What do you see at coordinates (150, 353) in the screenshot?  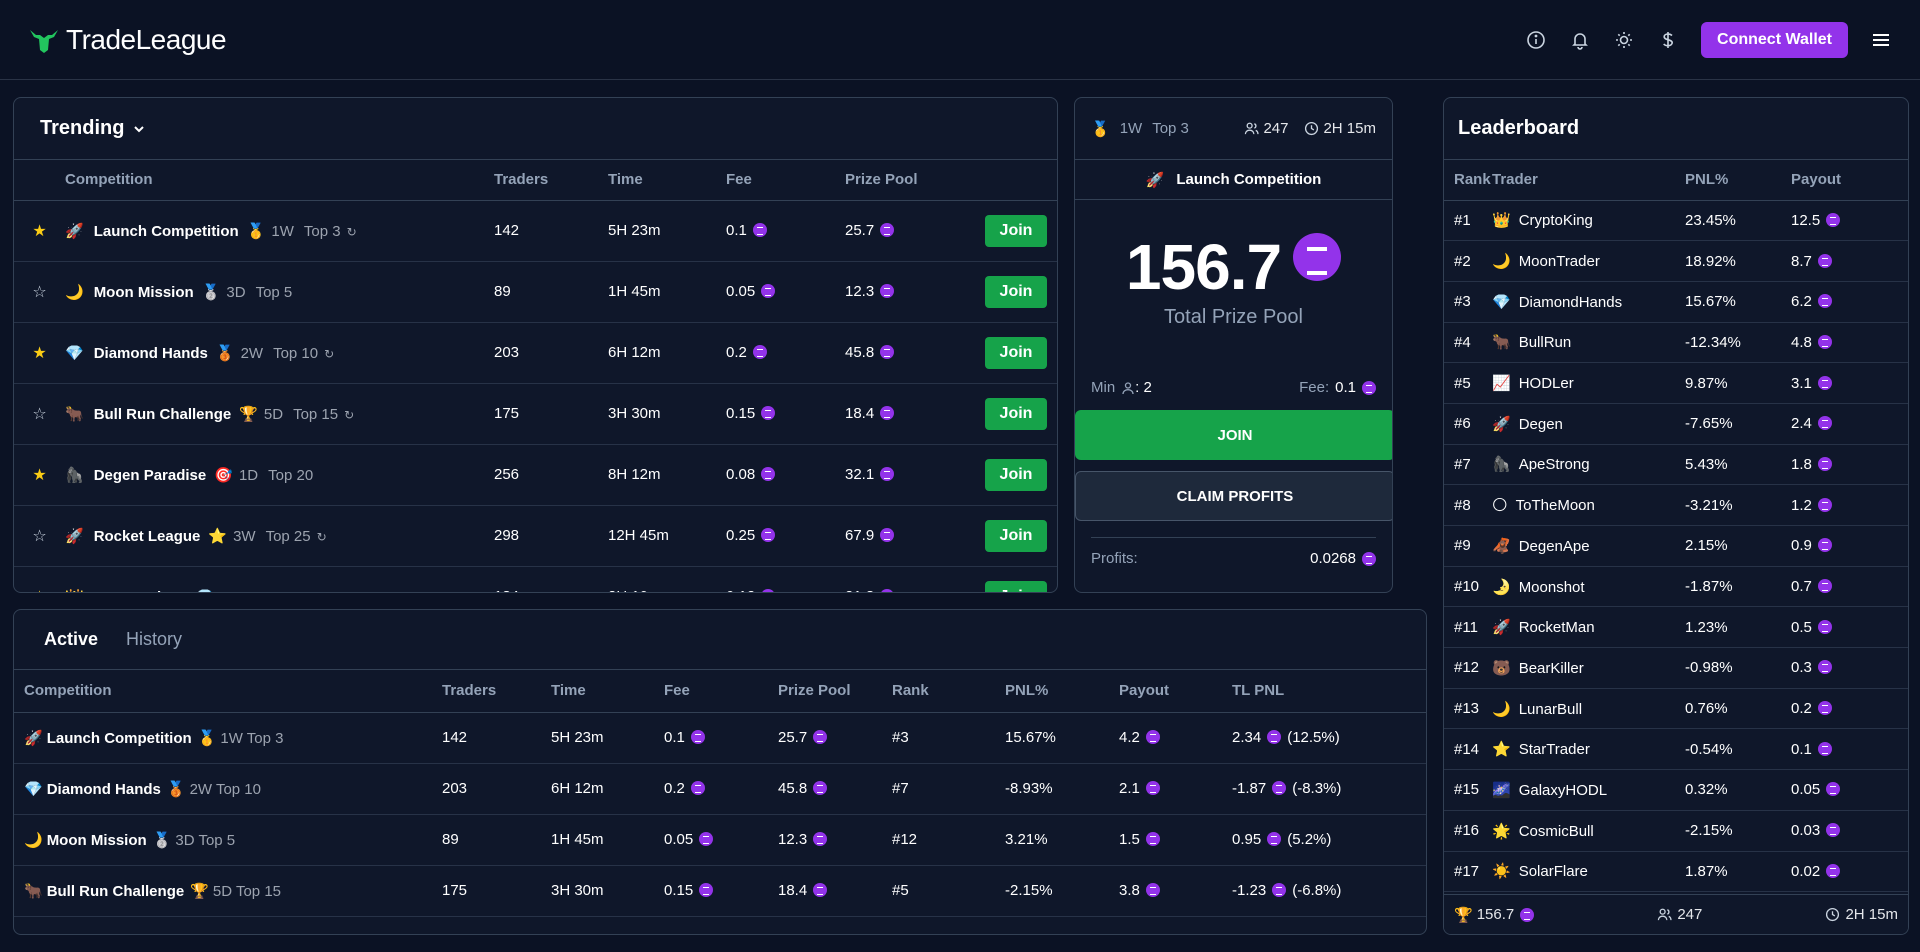 I see `competition-name: Diamond Hands` at bounding box center [150, 353].